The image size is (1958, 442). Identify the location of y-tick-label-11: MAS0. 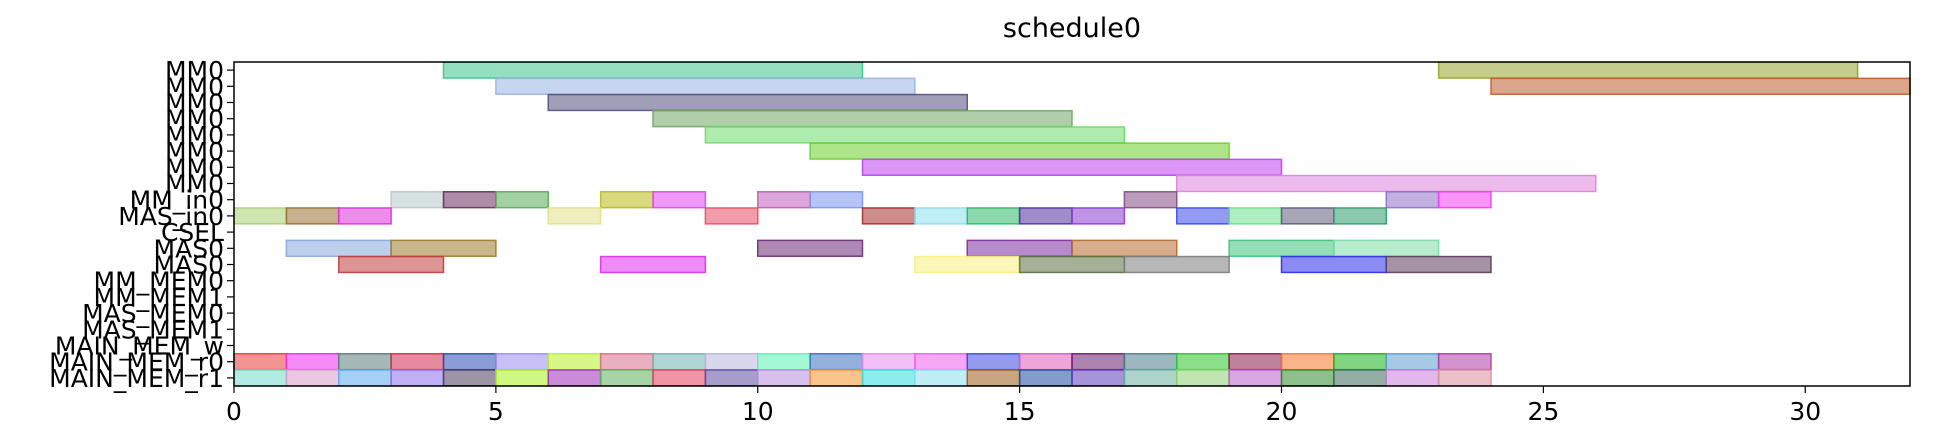
(189, 248).